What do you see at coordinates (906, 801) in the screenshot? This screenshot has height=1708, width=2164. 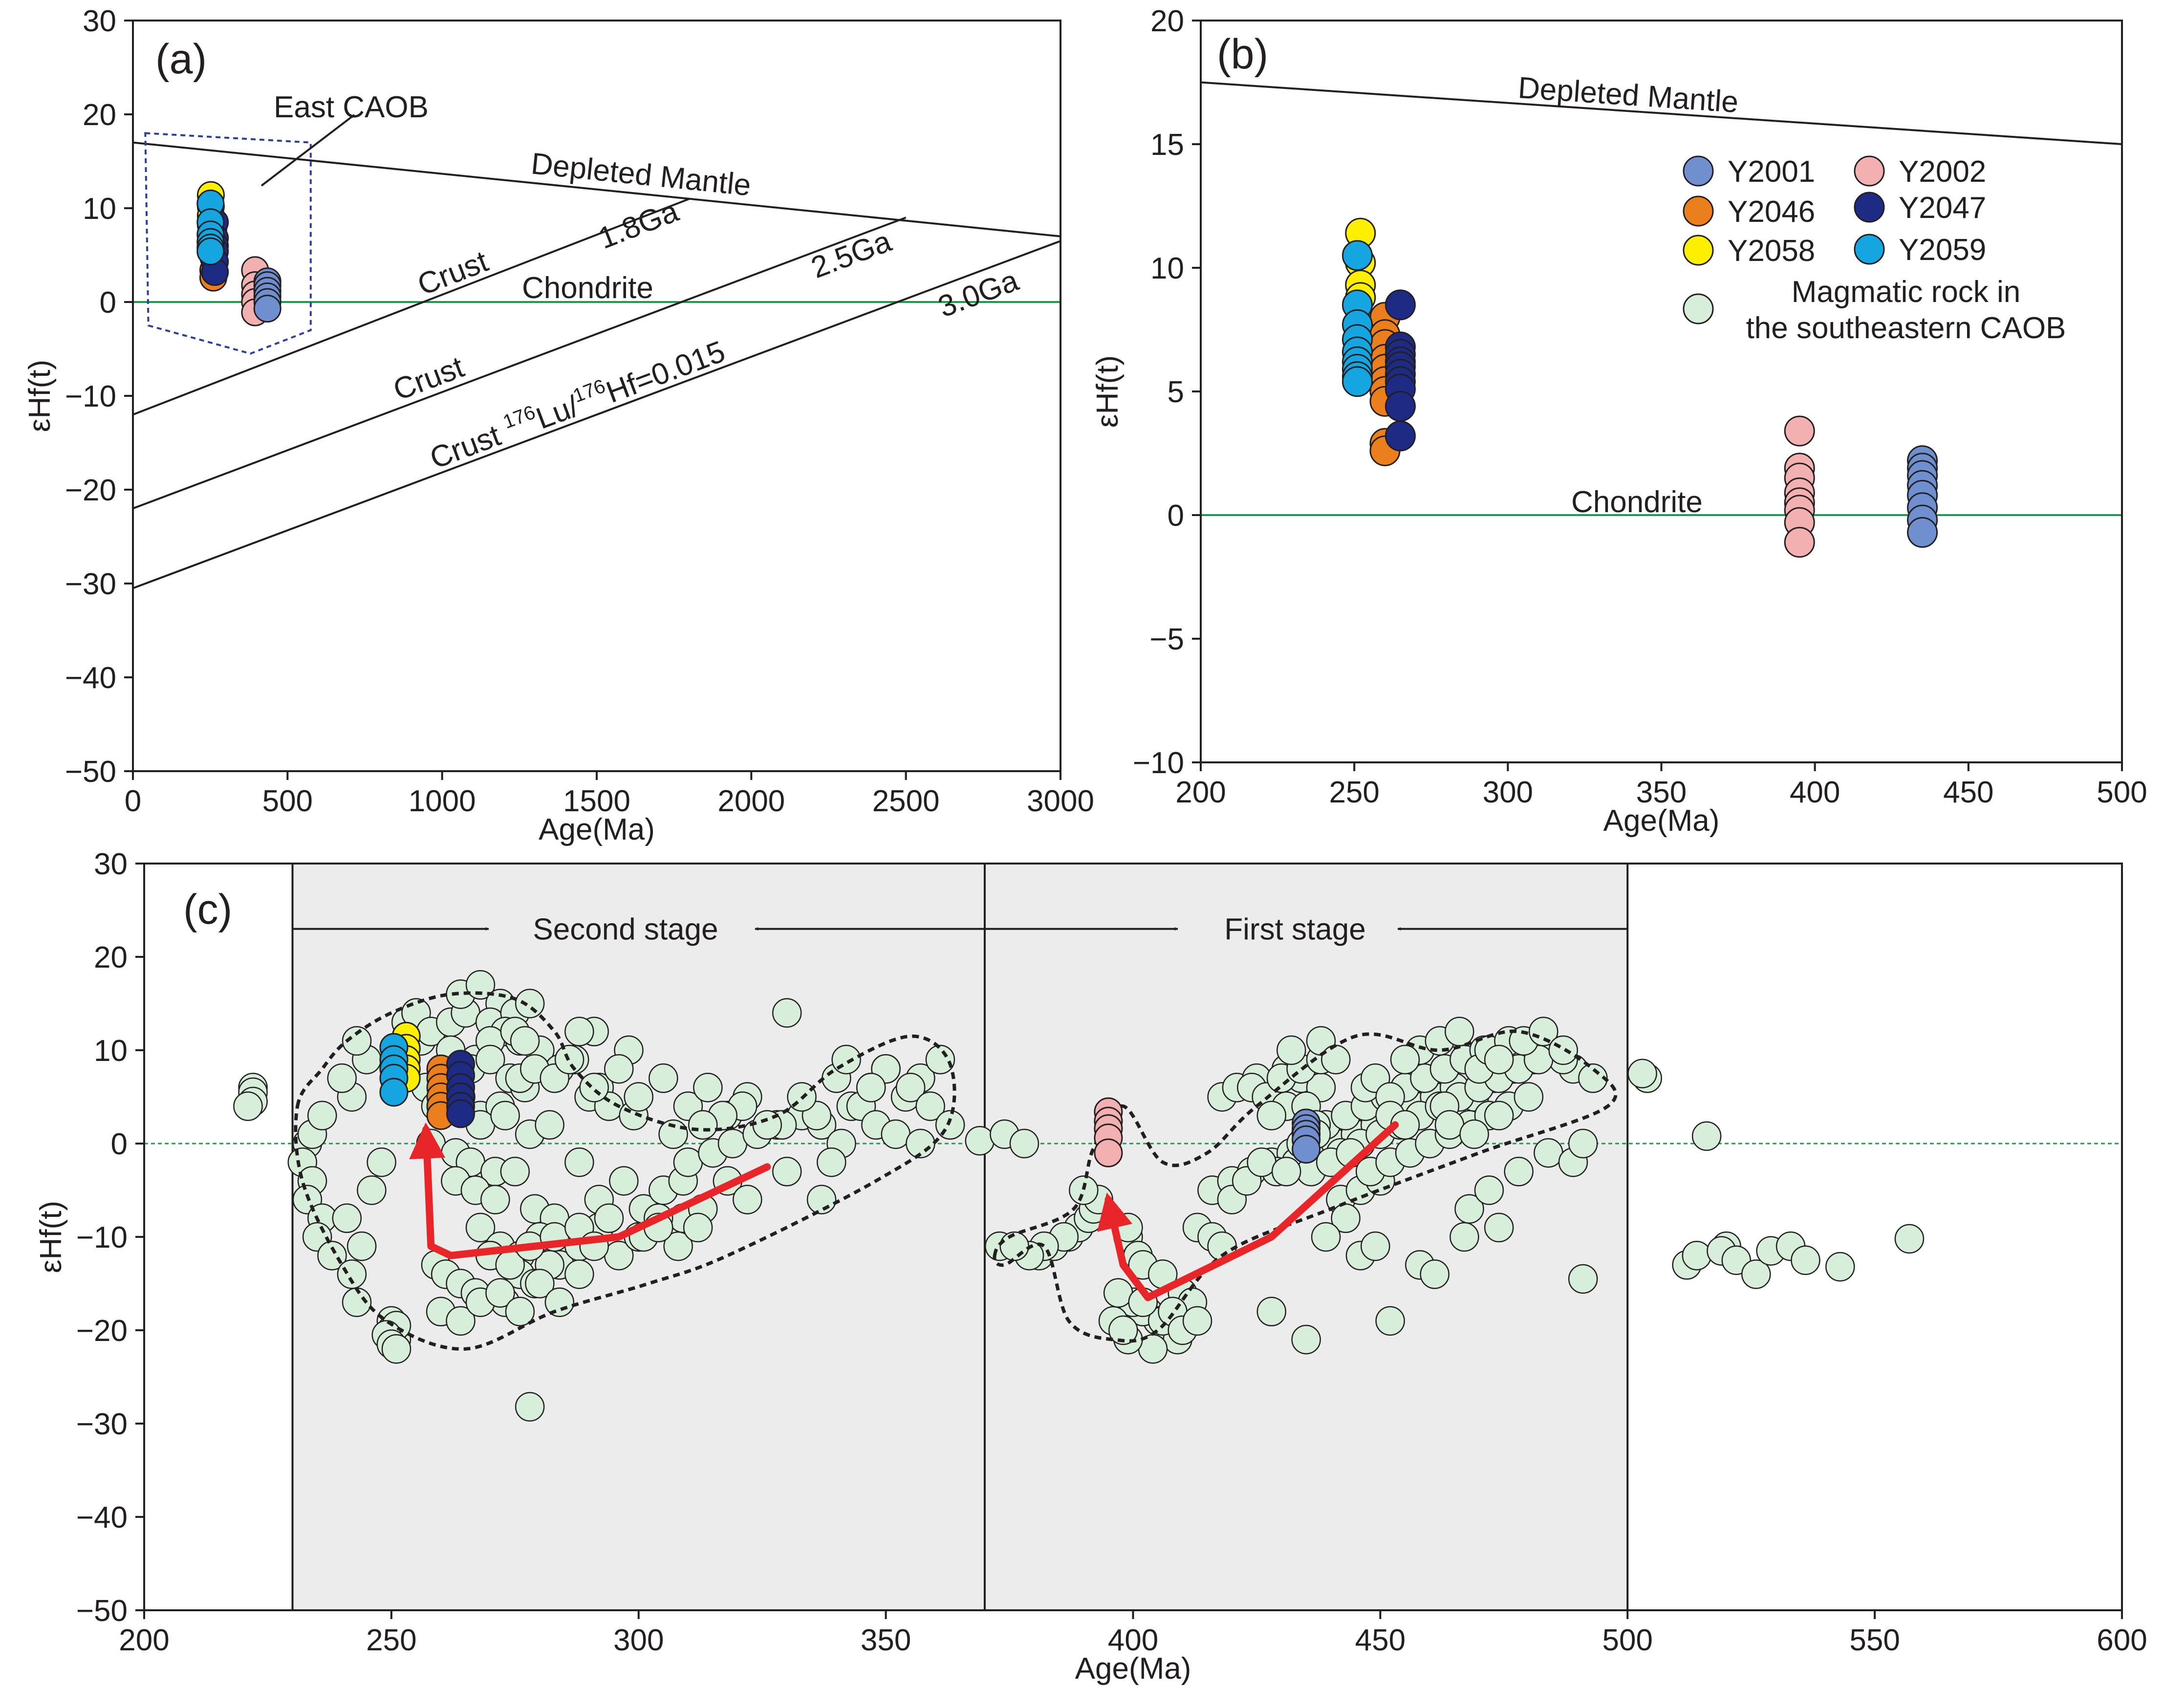 I see `x-tick-label: 2500` at bounding box center [906, 801].